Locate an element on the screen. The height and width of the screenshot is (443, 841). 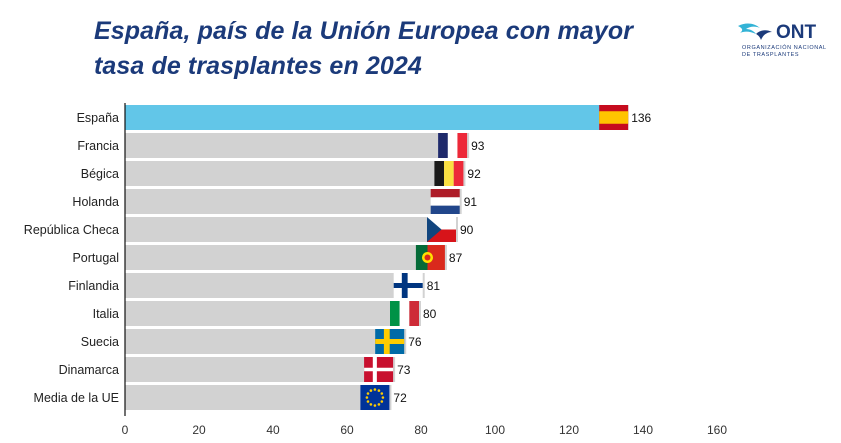
chart-title-line-2: tasa de trasplantes en 2024 is located at coordinates (258, 66).